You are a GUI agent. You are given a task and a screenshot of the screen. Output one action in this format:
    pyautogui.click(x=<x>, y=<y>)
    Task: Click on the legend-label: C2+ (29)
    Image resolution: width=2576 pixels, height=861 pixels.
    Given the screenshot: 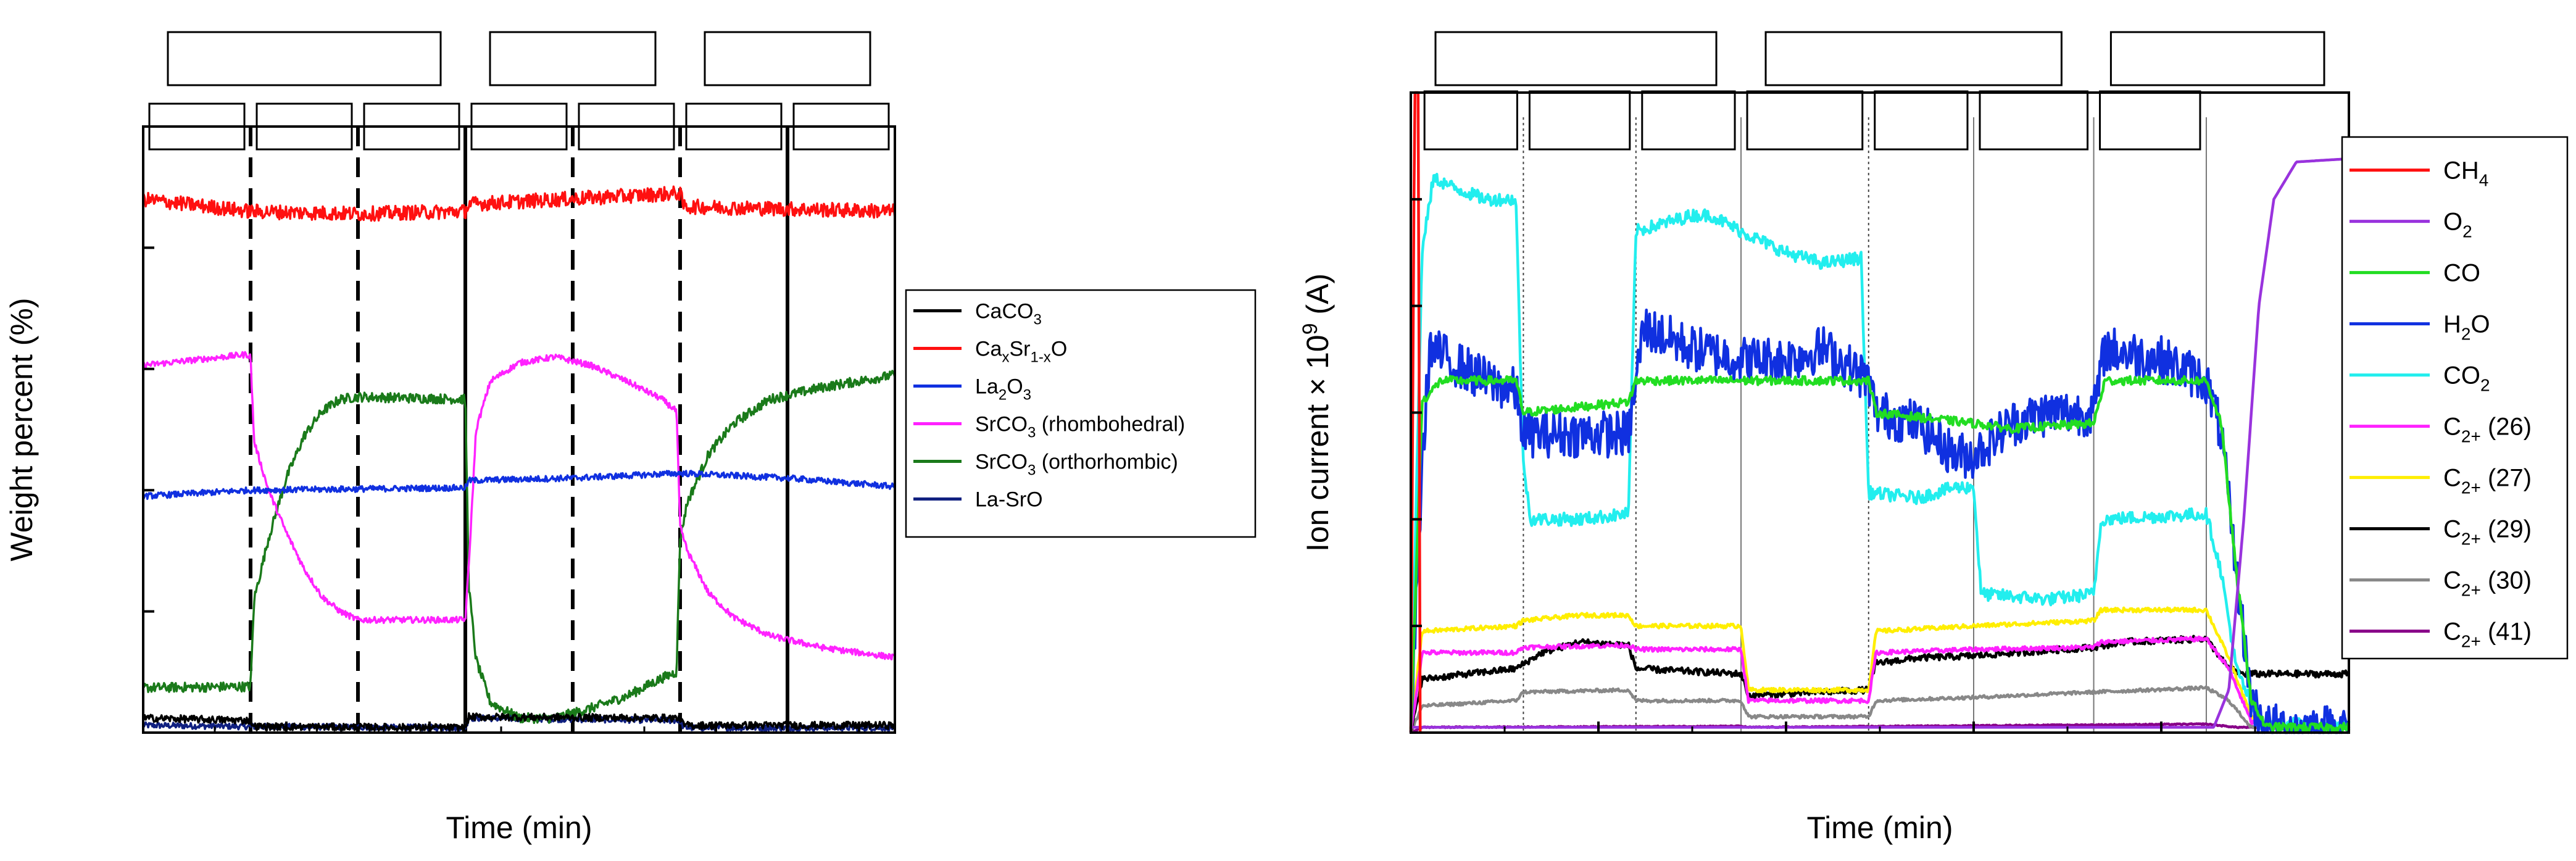 What is the action you would take?
    pyautogui.click(x=2487, y=532)
    